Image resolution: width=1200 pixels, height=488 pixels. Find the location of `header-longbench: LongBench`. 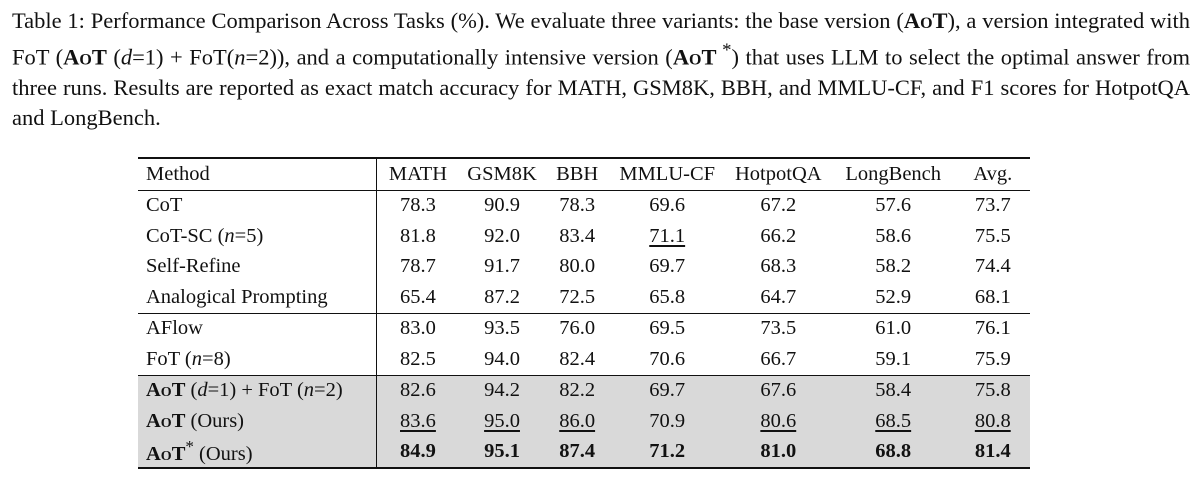

header-longbench: LongBench is located at coordinates (893, 173).